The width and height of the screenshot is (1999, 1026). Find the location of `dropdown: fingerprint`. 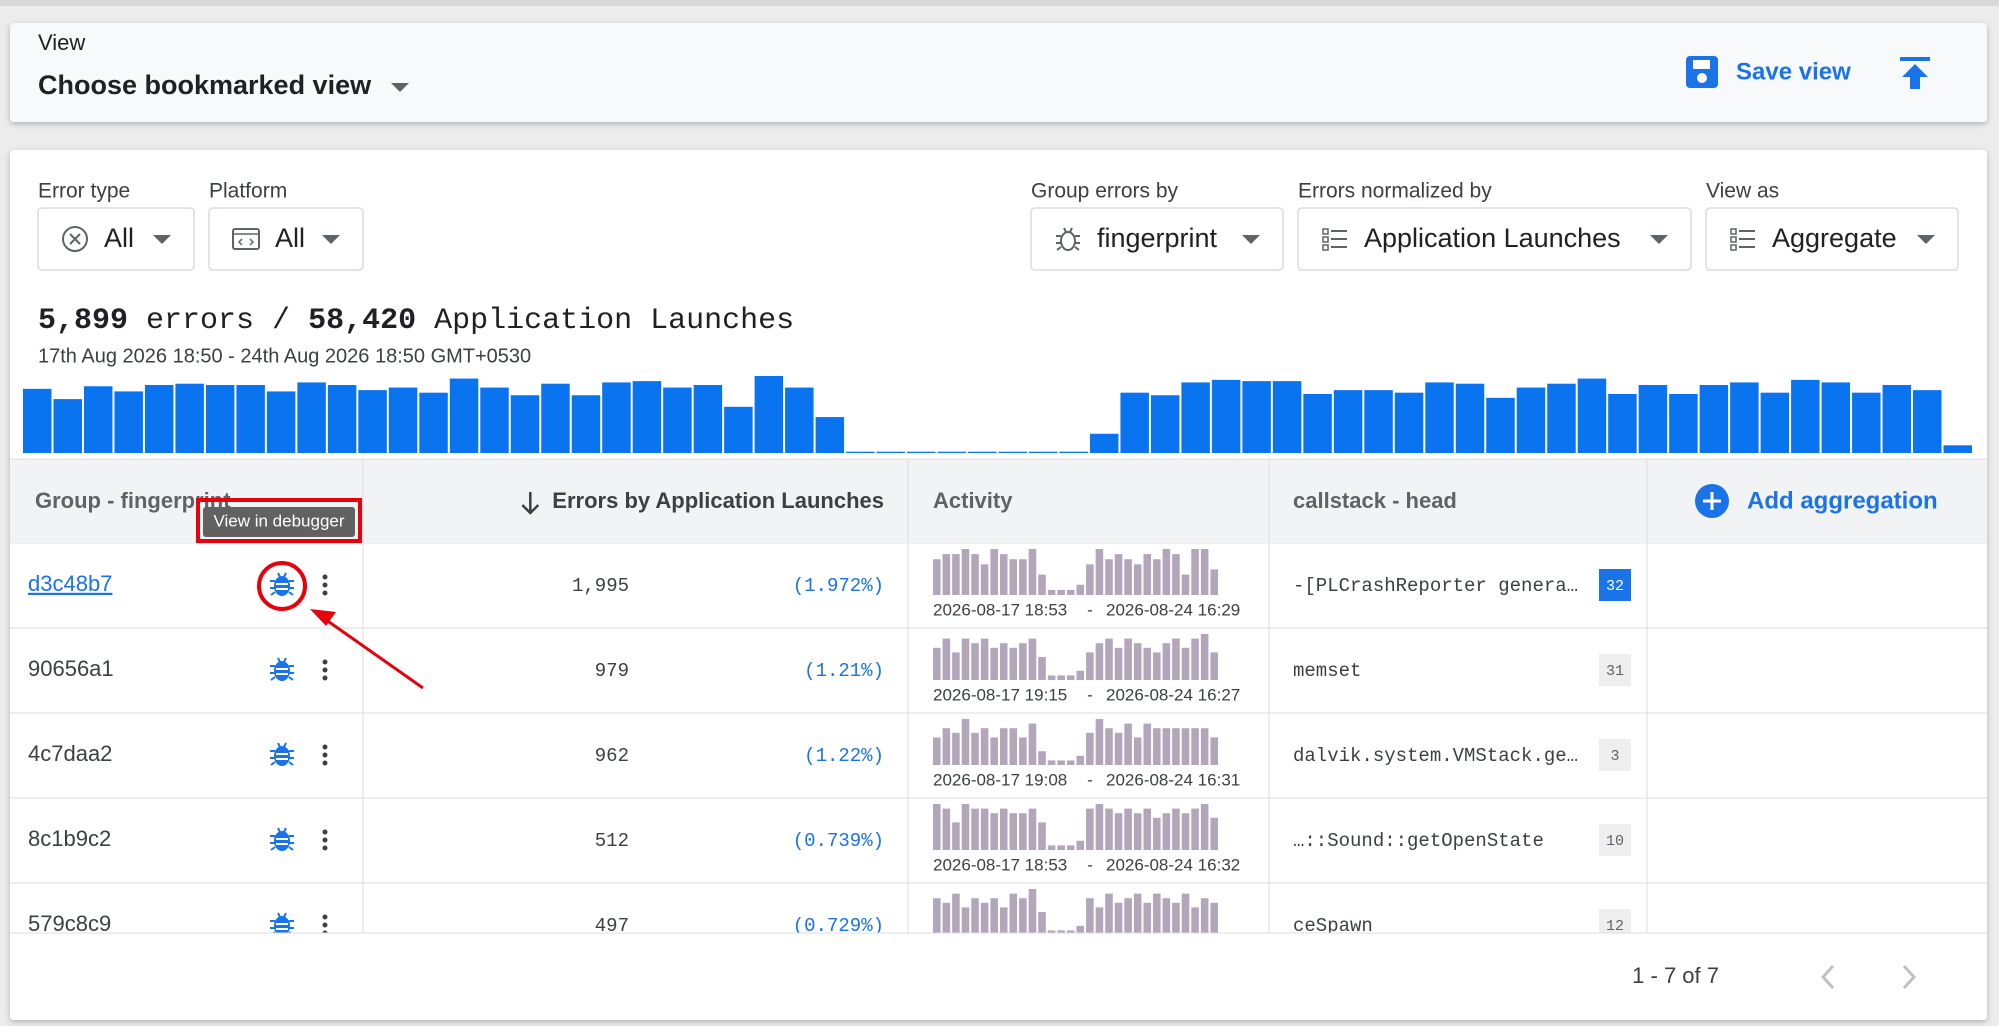

dropdown: fingerprint is located at coordinates (1157, 239).